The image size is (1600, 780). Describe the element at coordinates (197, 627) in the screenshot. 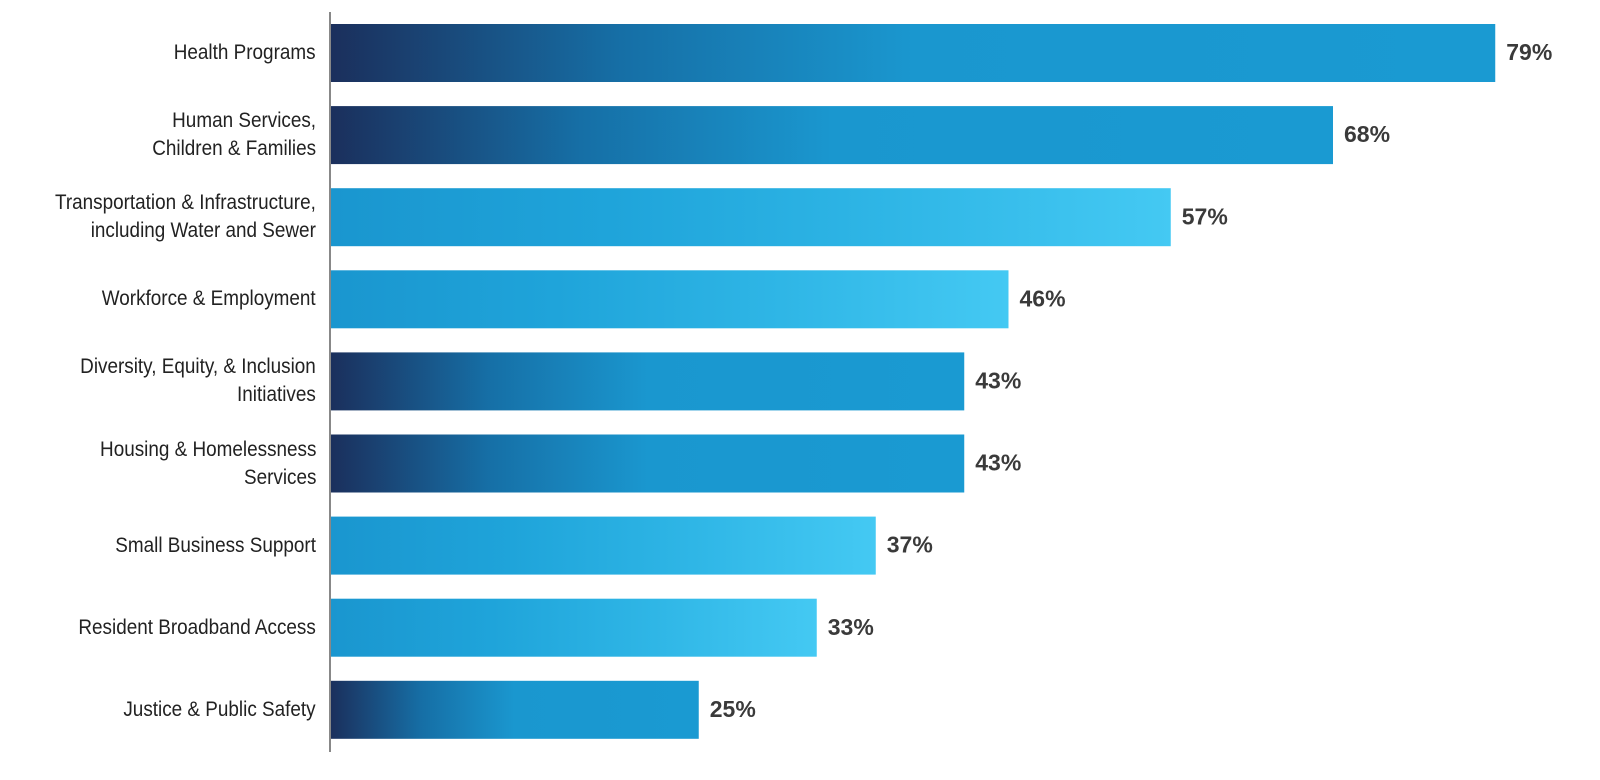

I see `category-label: Resident Broadband Access` at that location.